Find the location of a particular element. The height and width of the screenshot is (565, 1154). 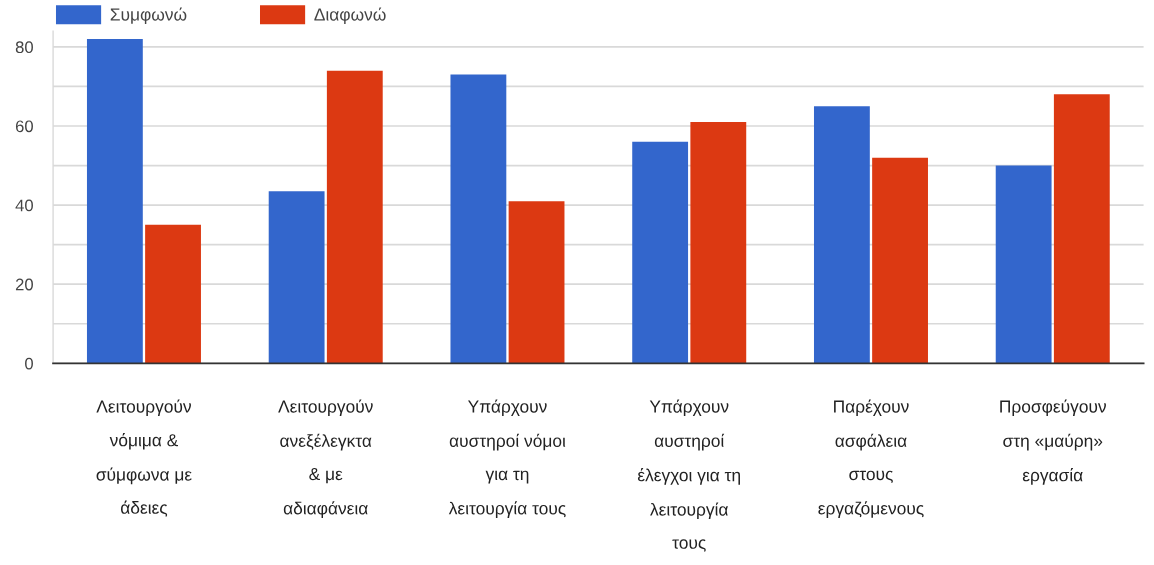

y-tick-label: 60 is located at coordinates (24, 126).